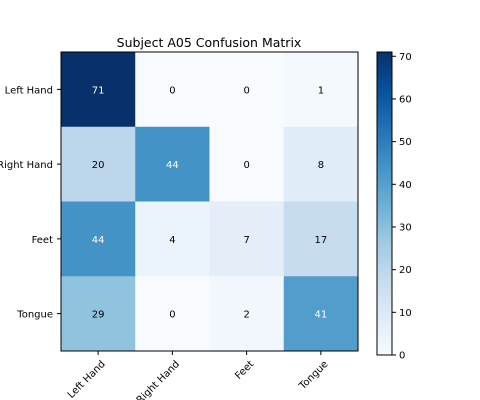 This screenshot has width=480, height=400. What do you see at coordinates (158, 379) in the screenshot?
I see `x-tick-label: Right Hand` at bounding box center [158, 379].